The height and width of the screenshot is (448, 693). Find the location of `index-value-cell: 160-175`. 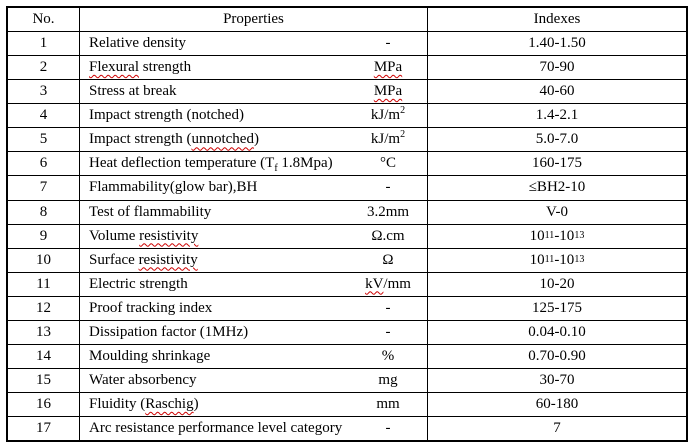

index-value-cell: 160-175 is located at coordinates (556, 164).